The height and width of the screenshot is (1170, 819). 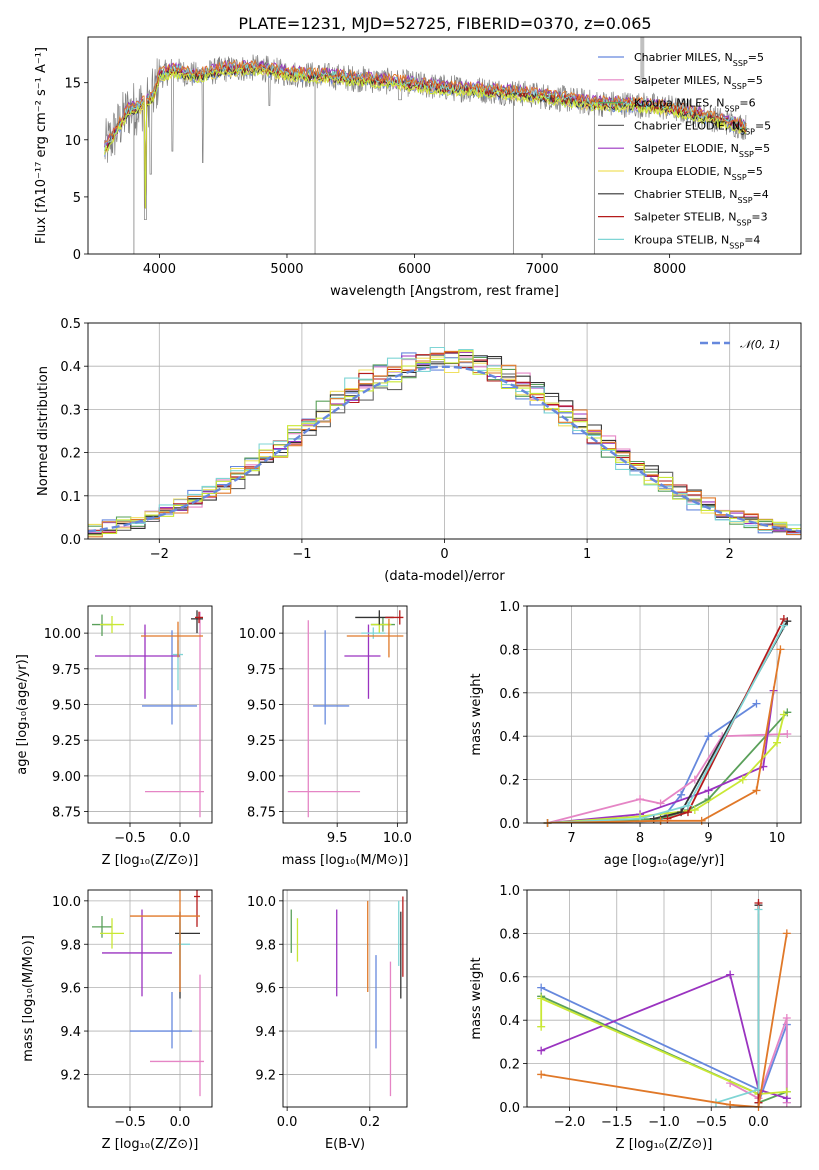 What do you see at coordinates (587, 554) in the screenshot?
I see `x-tick-label: 1` at bounding box center [587, 554].